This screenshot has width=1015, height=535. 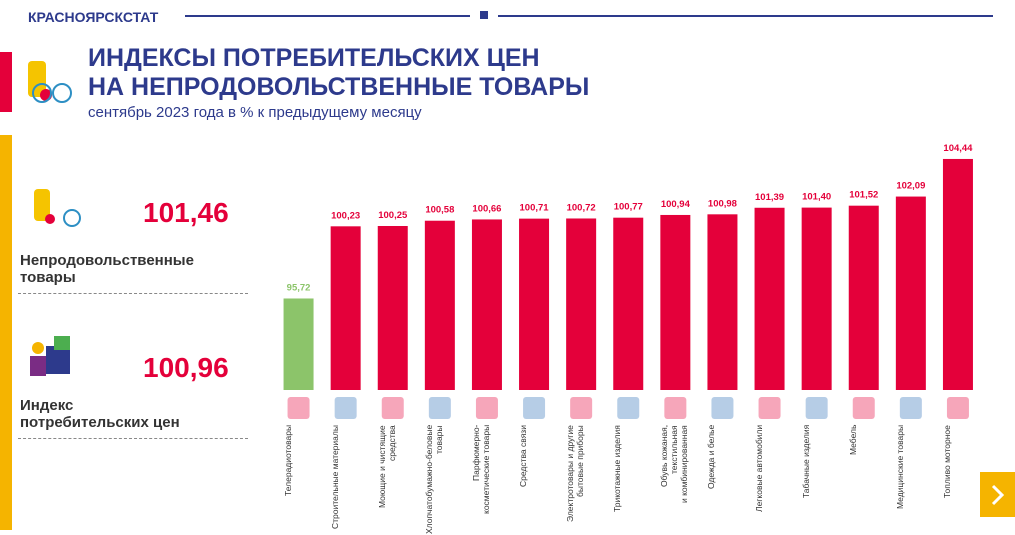 What do you see at coordinates (946, 461) in the screenshot?
I see `x-tick-label: Топливо моторное` at bounding box center [946, 461].